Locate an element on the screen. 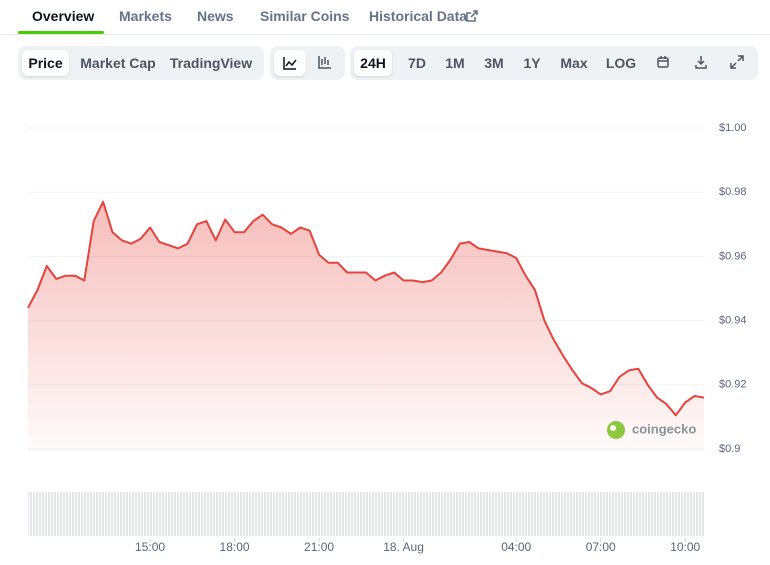 This screenshot has width=770, height=565. chart-style-toggle is located at coordinates (307, 63).